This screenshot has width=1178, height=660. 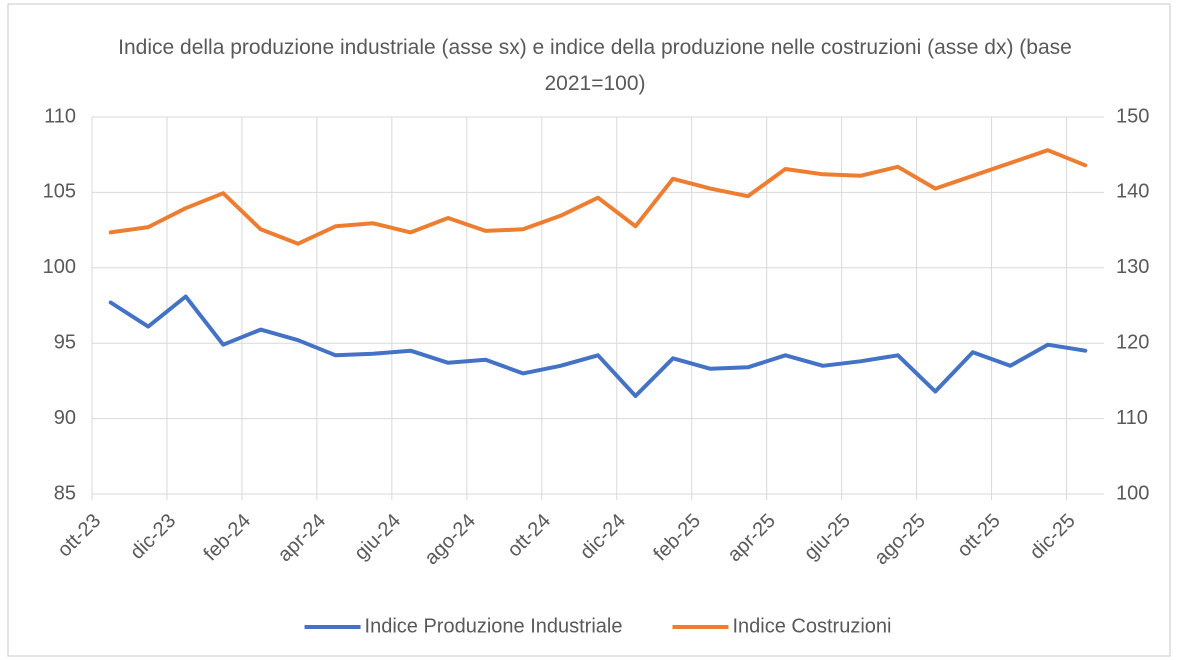 I want to click on y2-tick-label: 120, so click(x=1132, y=342).